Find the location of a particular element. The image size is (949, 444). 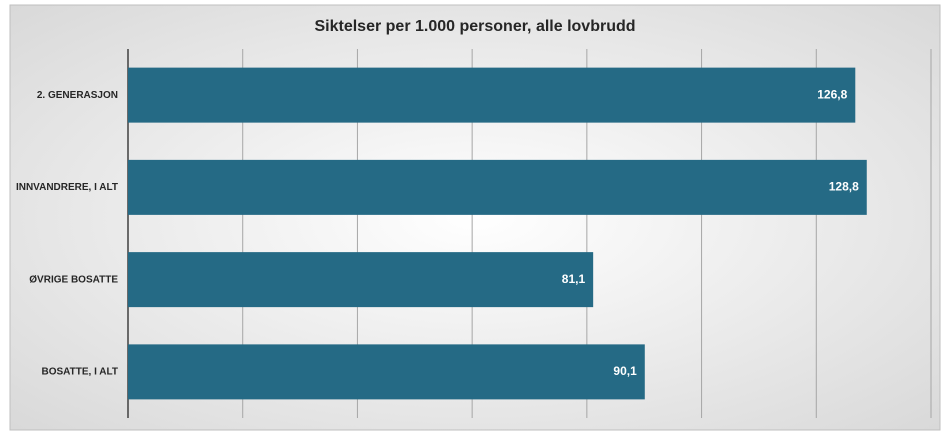

y-tick-label: 2. GENERASJON is located at coordinates (77, 95).